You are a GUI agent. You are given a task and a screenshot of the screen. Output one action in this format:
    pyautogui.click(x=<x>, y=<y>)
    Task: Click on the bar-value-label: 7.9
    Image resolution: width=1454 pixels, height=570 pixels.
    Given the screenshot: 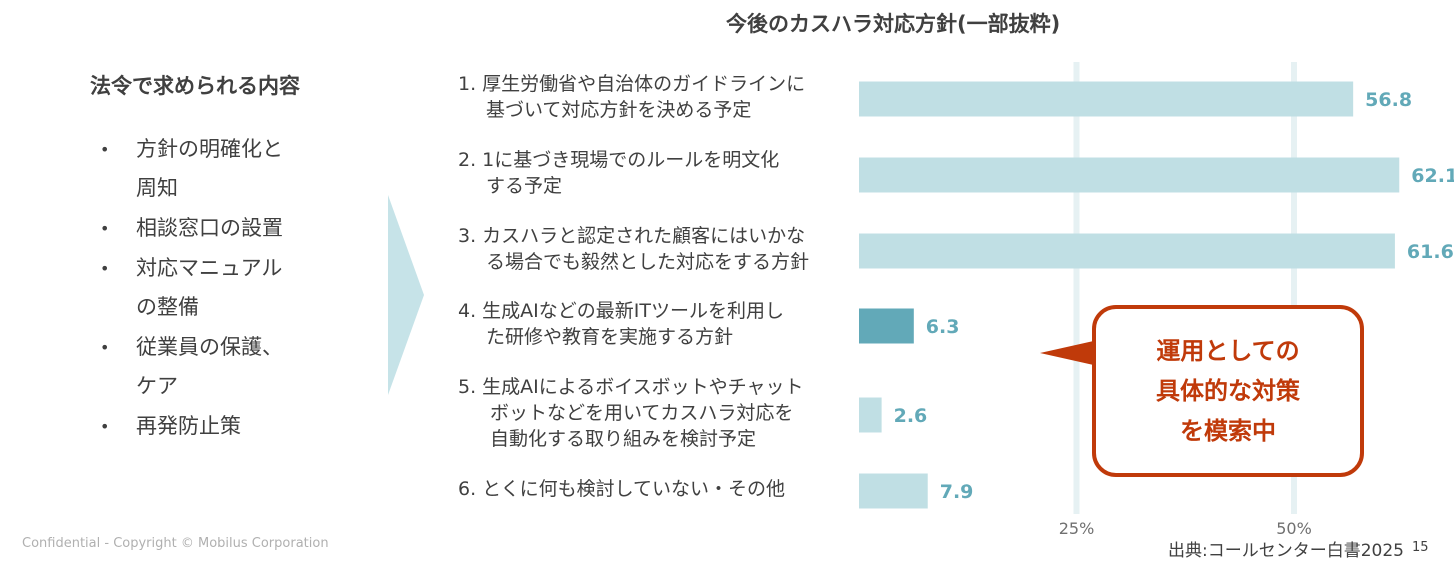 What is the action you would take?
    pyautogui.click(x=957, y=492)
    